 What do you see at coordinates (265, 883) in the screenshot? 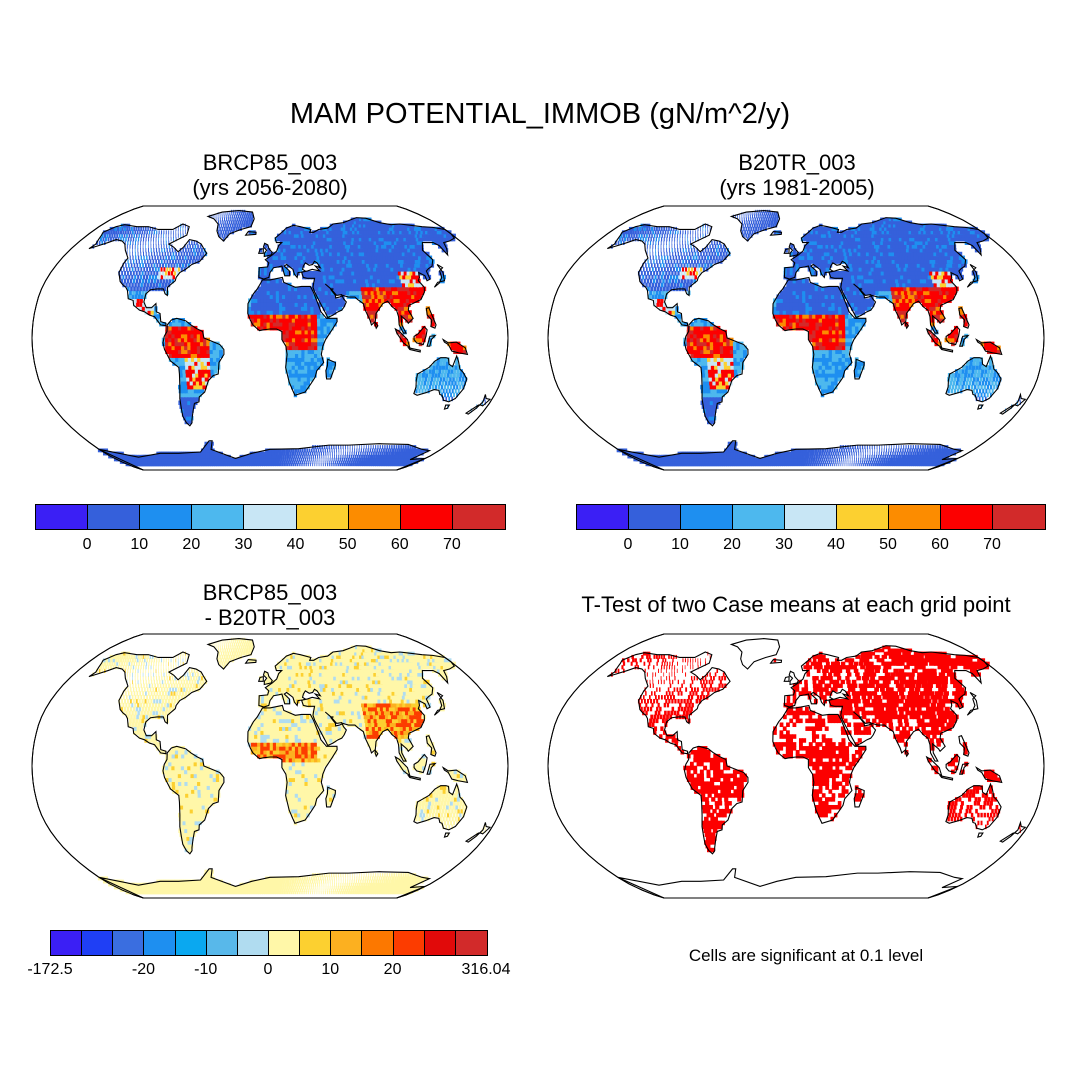
I see `coastline-antarctica` at bounding box center [265, 883].